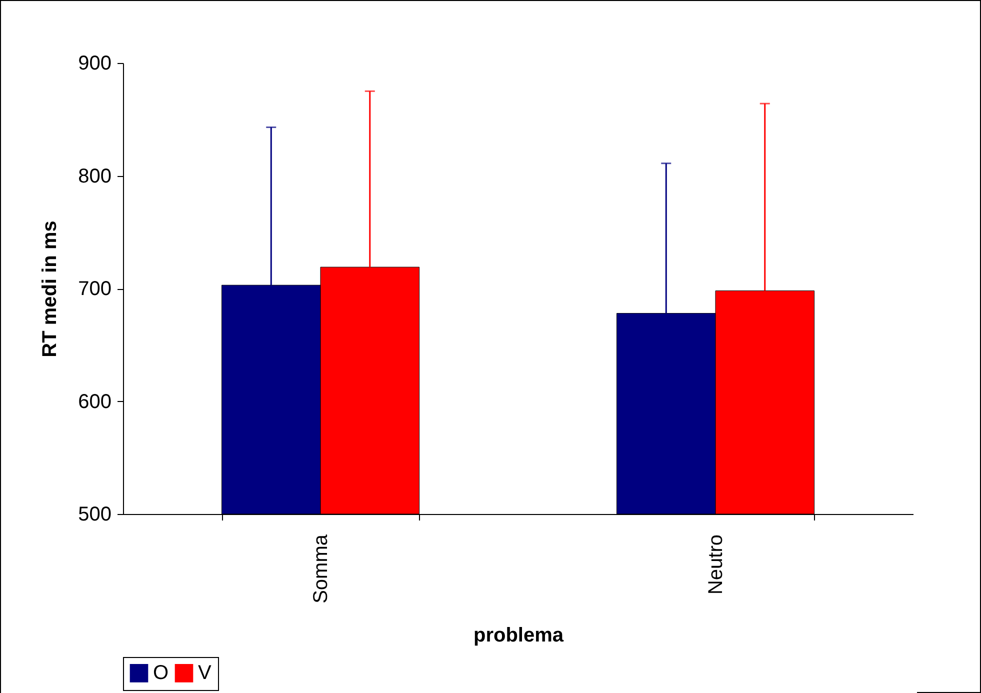 The image size is (981, 693). Describe the element at coordinates (321, 569) in the screenshot. I see `x-tick-label: Somma` at that location.